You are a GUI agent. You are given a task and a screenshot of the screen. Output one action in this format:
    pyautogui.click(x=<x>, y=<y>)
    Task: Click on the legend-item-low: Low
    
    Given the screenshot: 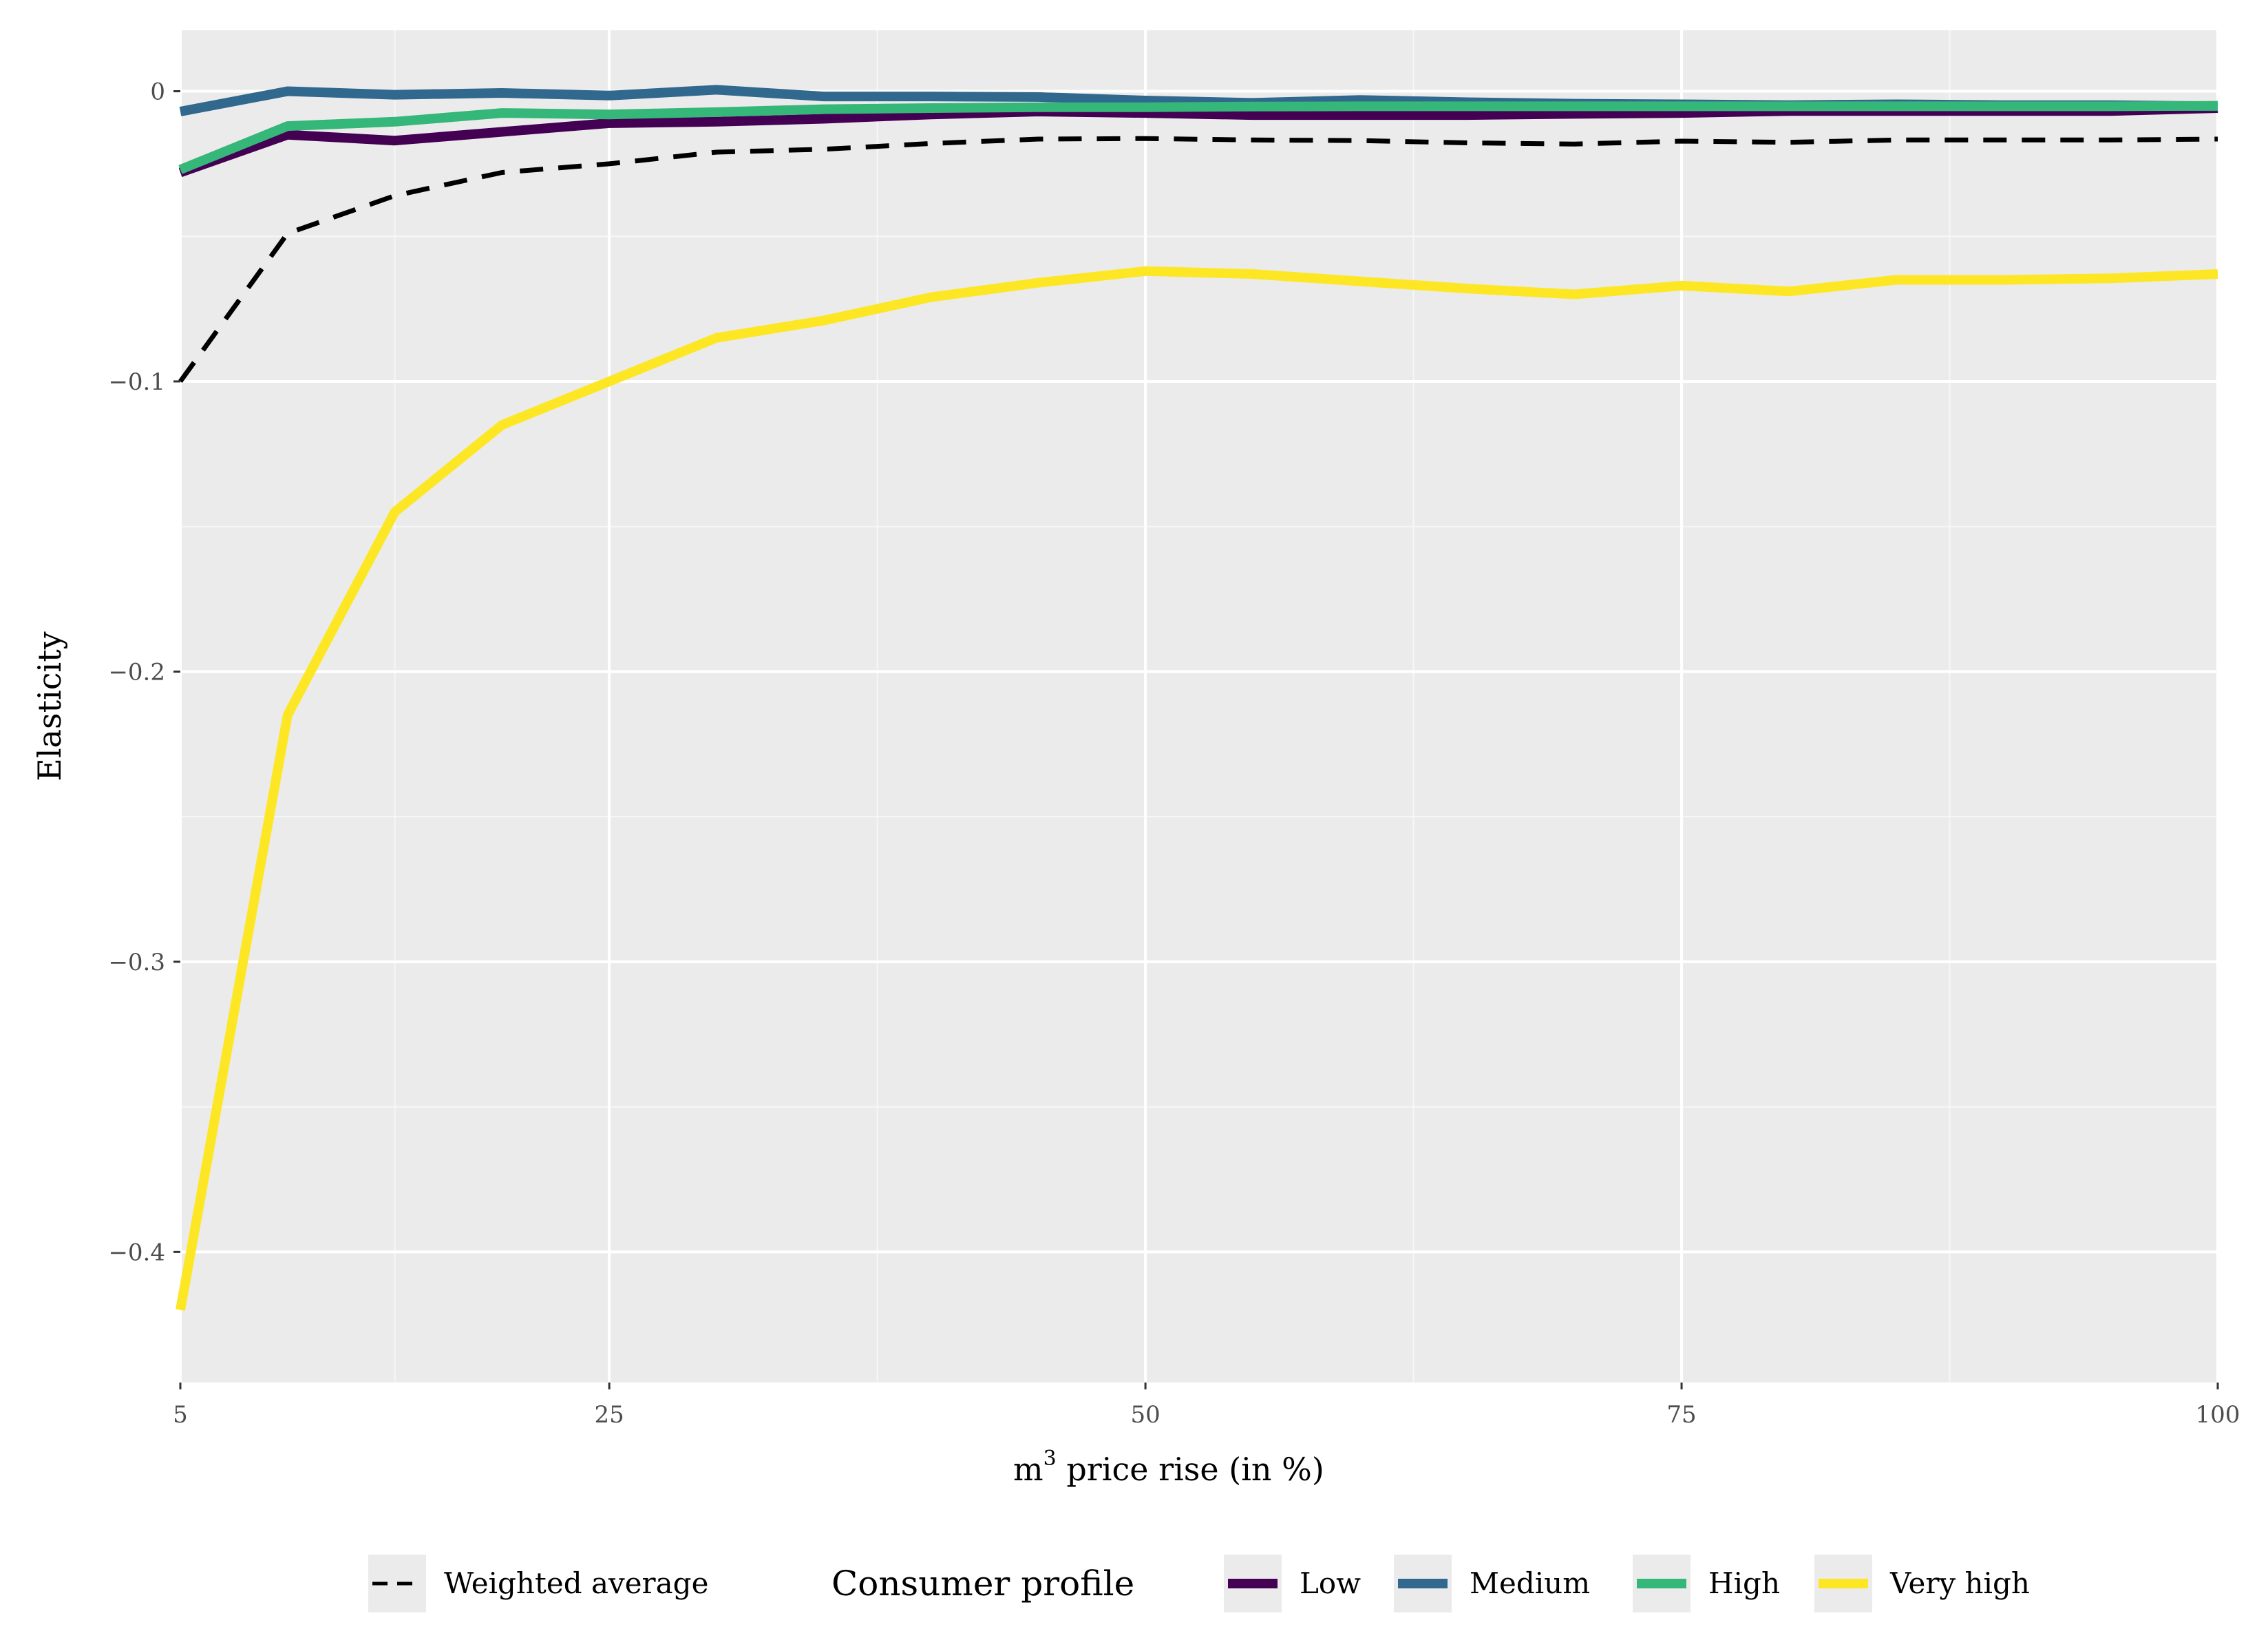 What is the action you would take?
    pyautogui.click(x=1292, y=1583)
    